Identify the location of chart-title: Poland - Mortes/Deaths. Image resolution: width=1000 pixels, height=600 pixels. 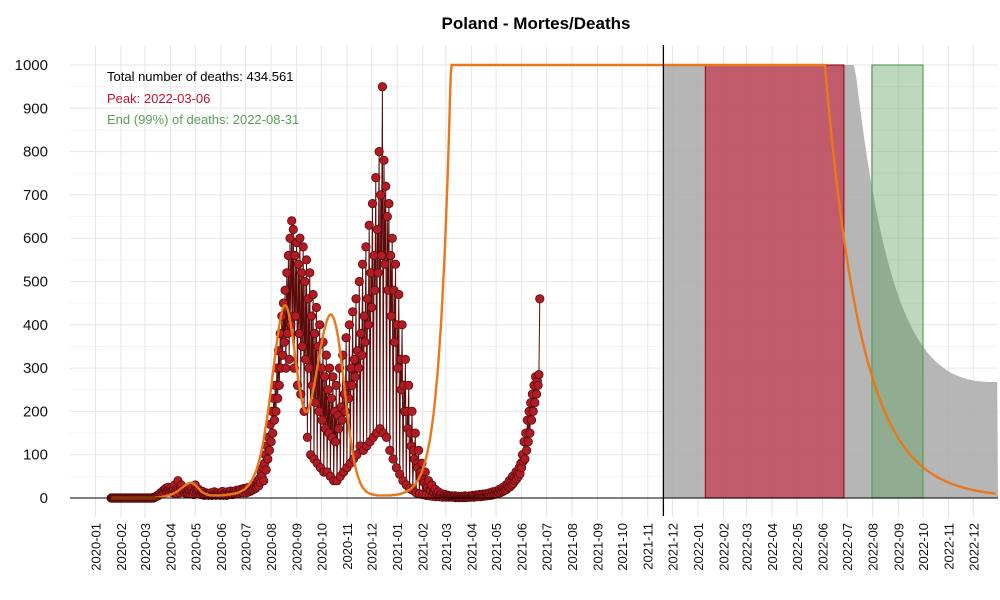
(536, 23).